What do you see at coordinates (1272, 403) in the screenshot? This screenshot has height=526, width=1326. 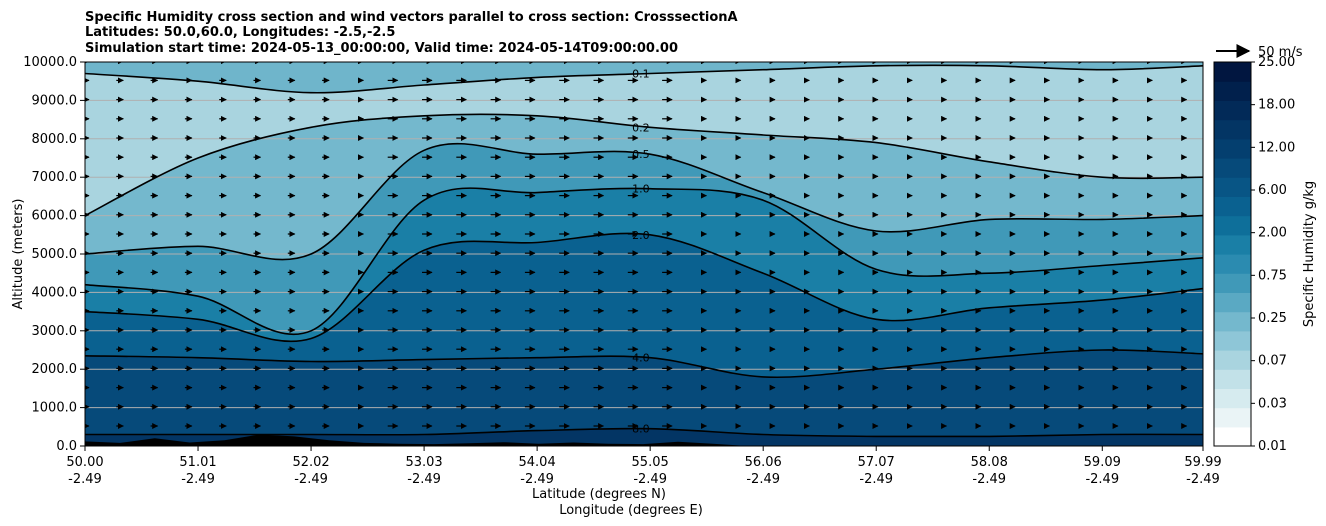 I see `colorbar-tick-label: 0.03` at bounding box center [1272, 403].